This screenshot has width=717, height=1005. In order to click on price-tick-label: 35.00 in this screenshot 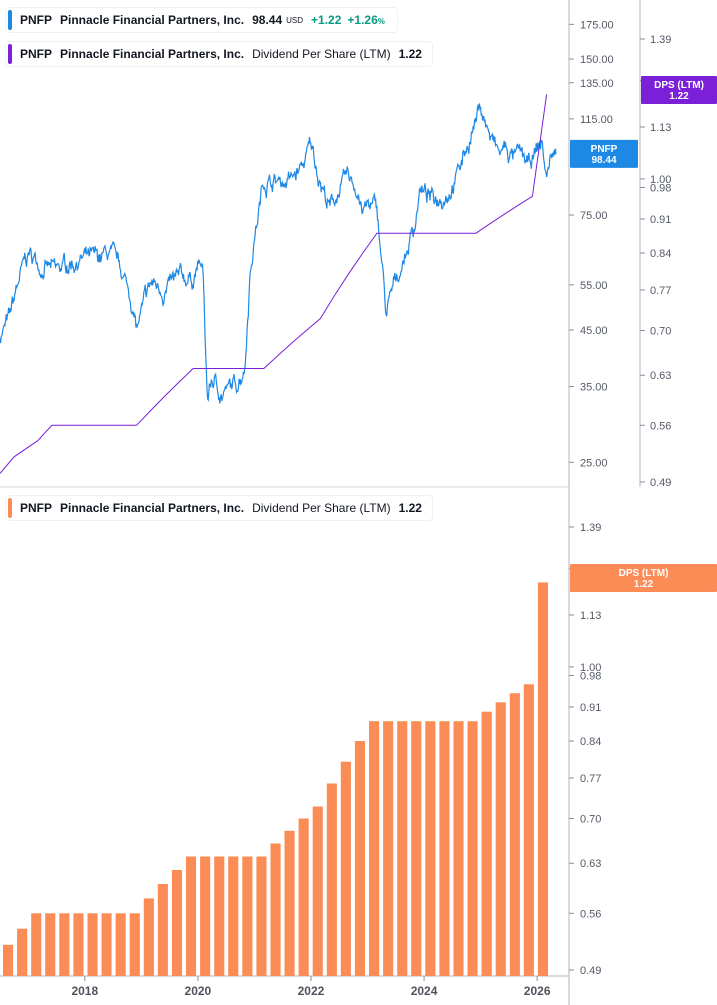, I will do `click(594, 388)`.